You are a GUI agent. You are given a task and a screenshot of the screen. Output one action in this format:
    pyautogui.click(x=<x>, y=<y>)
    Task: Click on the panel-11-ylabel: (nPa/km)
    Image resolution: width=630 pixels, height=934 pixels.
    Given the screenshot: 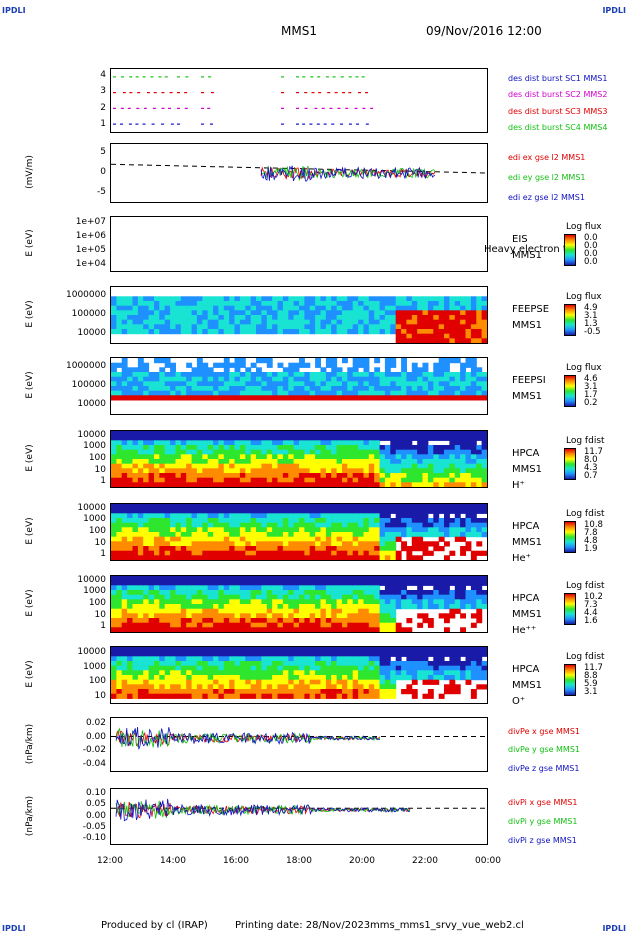 What is the action you would take?
    pyautogui.click(x=30, y=815)
    